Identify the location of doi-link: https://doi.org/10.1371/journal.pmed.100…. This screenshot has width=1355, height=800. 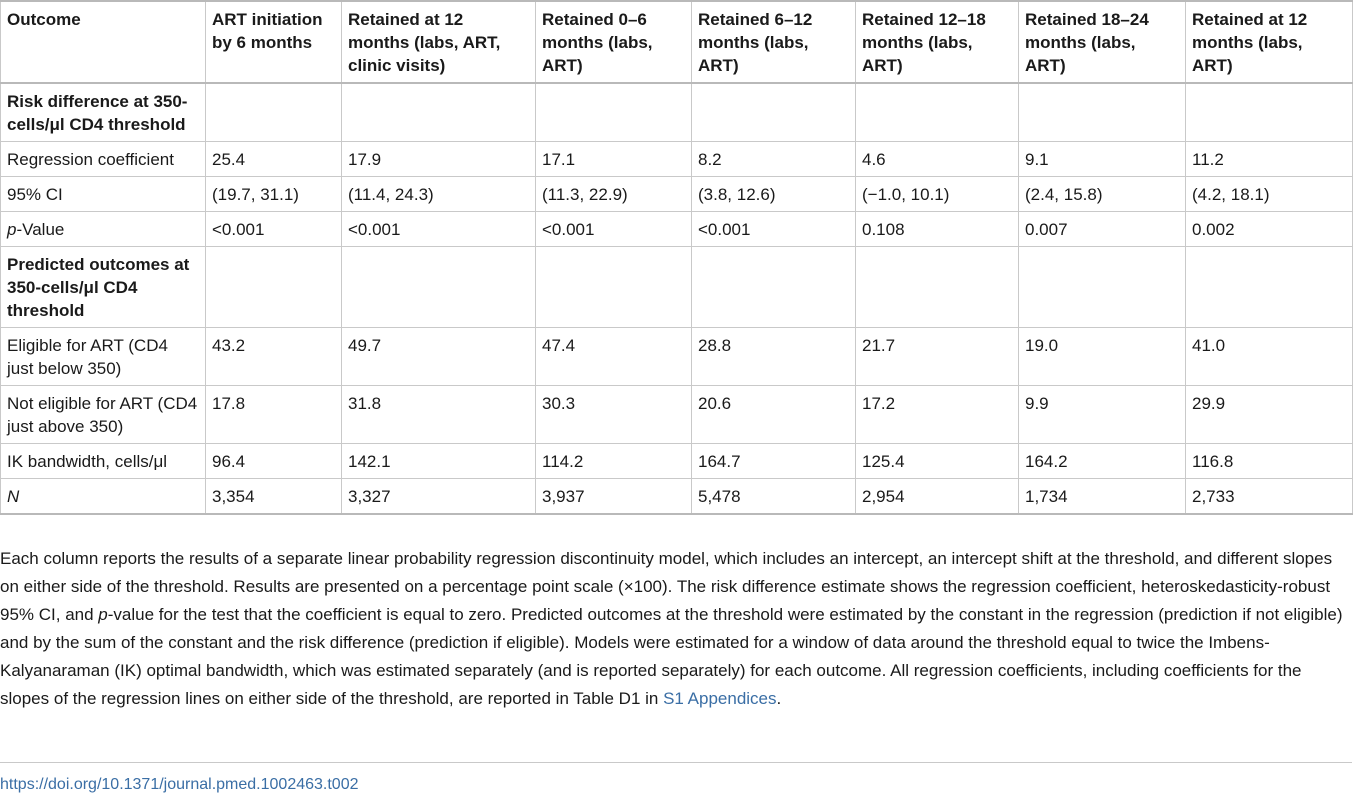
(179, 784).